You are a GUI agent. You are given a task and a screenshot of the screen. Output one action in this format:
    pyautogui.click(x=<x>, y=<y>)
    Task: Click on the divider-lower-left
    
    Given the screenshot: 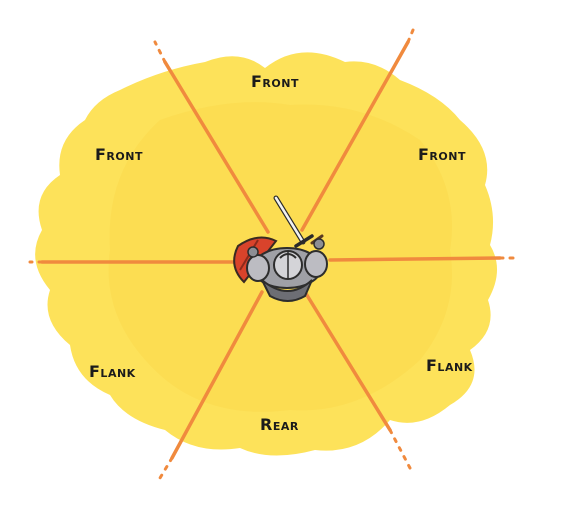 What is the action you would take?
    pyautogui.click(x=217, y=375)
    